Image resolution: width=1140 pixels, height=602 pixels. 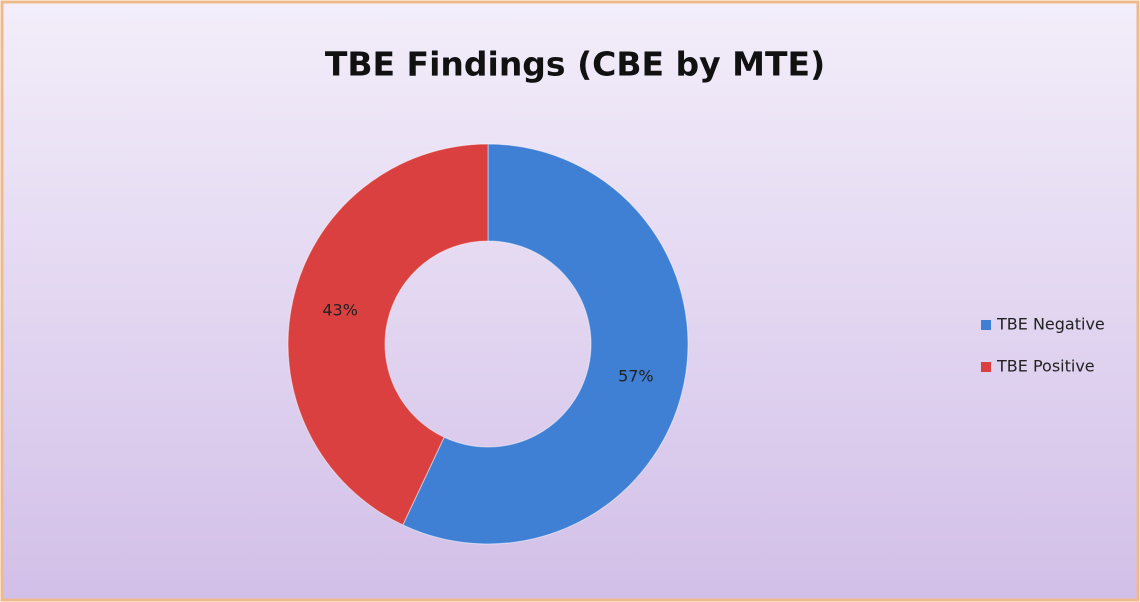 What do you see at coordinates (1045, 366) in the screenshot?
I see `legend-label: TBE Positive` at bounding box center [1045, 366].